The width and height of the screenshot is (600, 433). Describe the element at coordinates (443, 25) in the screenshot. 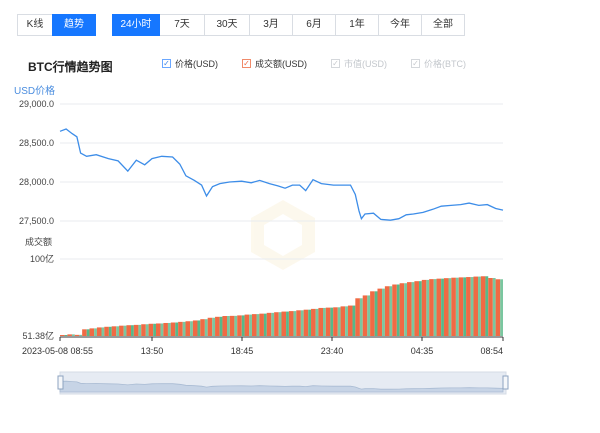

I see `range-tab-all: 全部` at that location.